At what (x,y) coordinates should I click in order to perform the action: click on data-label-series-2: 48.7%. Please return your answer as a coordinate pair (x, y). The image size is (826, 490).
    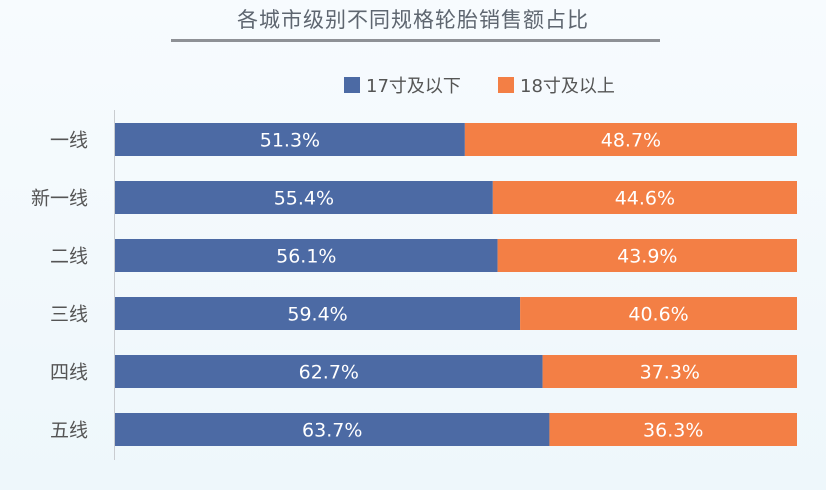
    Looking at the image, I should click on (631, 141).